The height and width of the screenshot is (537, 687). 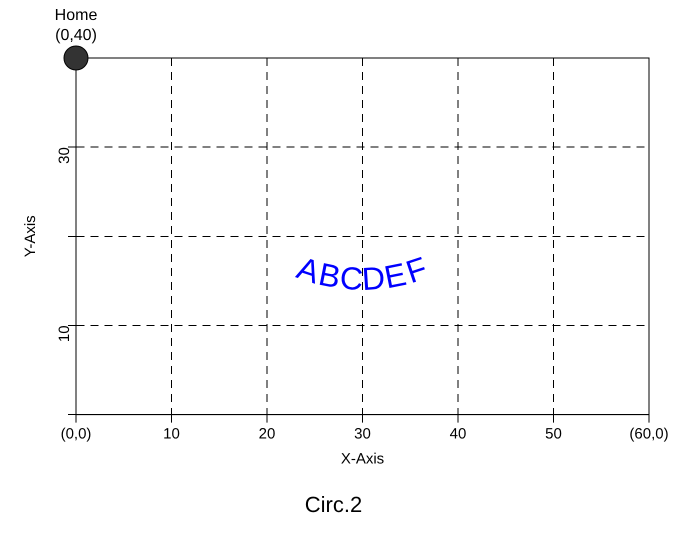 What do you see at coordinates (267, 434) in the screenshot?
I see `x-tick-label: 20` at bounding box center [267, 434].